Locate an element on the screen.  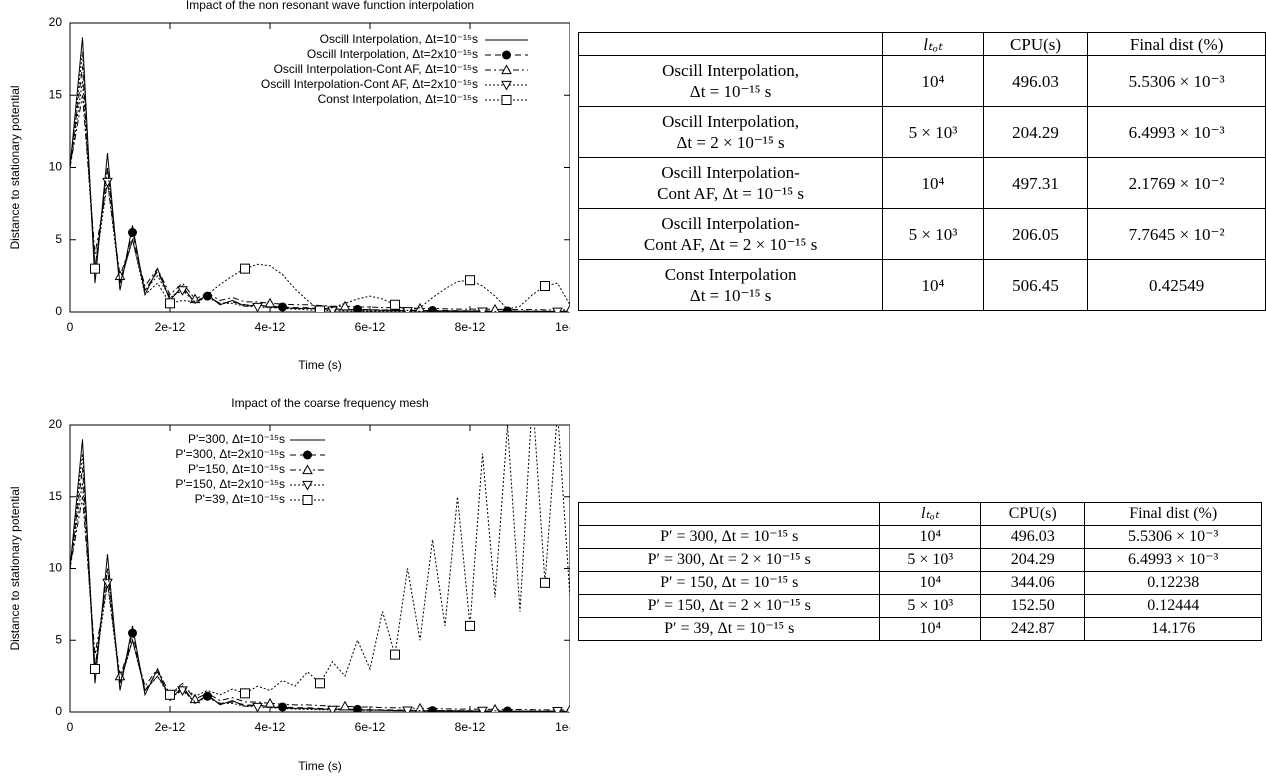
cell: 2.1769 × 10⁻² is located at coordinates (1176, 183).